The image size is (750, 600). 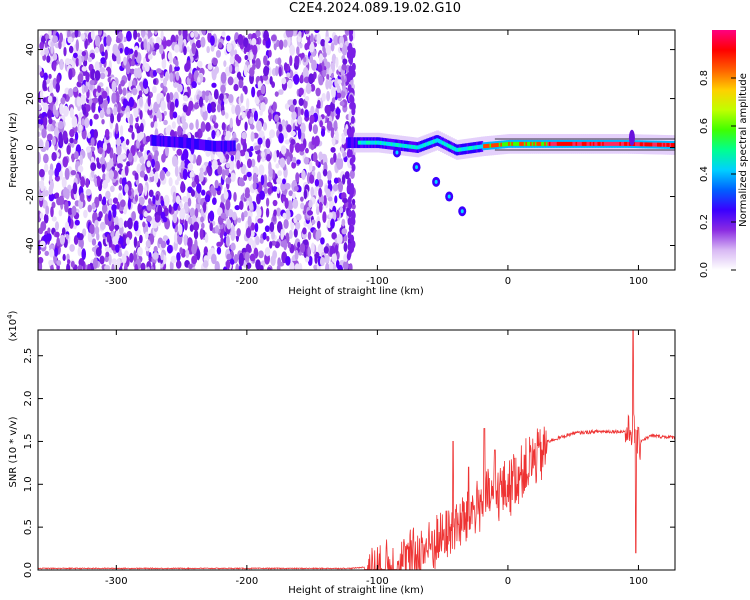 I want to click on colorbar-gradient, so click(x=724, y=150).